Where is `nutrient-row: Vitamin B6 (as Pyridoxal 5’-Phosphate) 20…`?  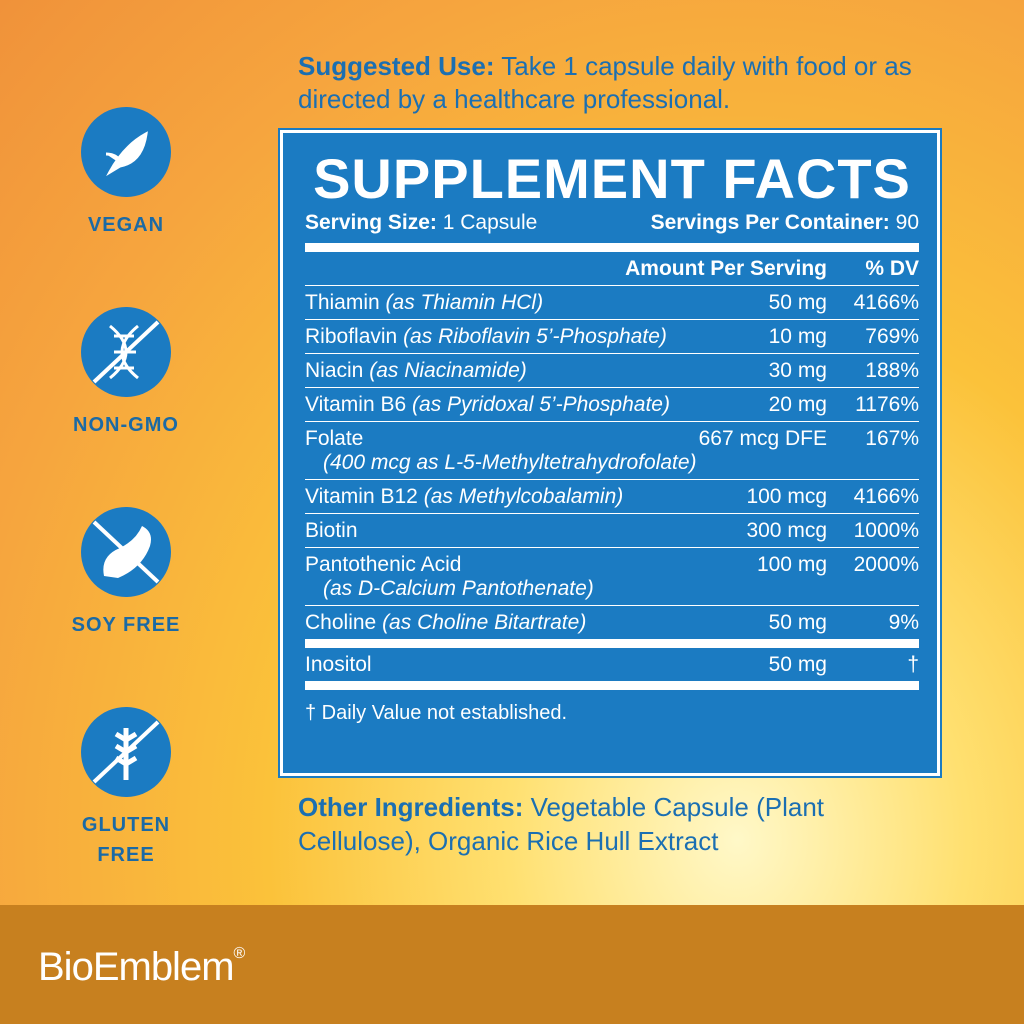 nutrient-row: Vitamin B6 (as Pyridoxal 5’-Phosphate) 20… is located at coordinates (612, 405).